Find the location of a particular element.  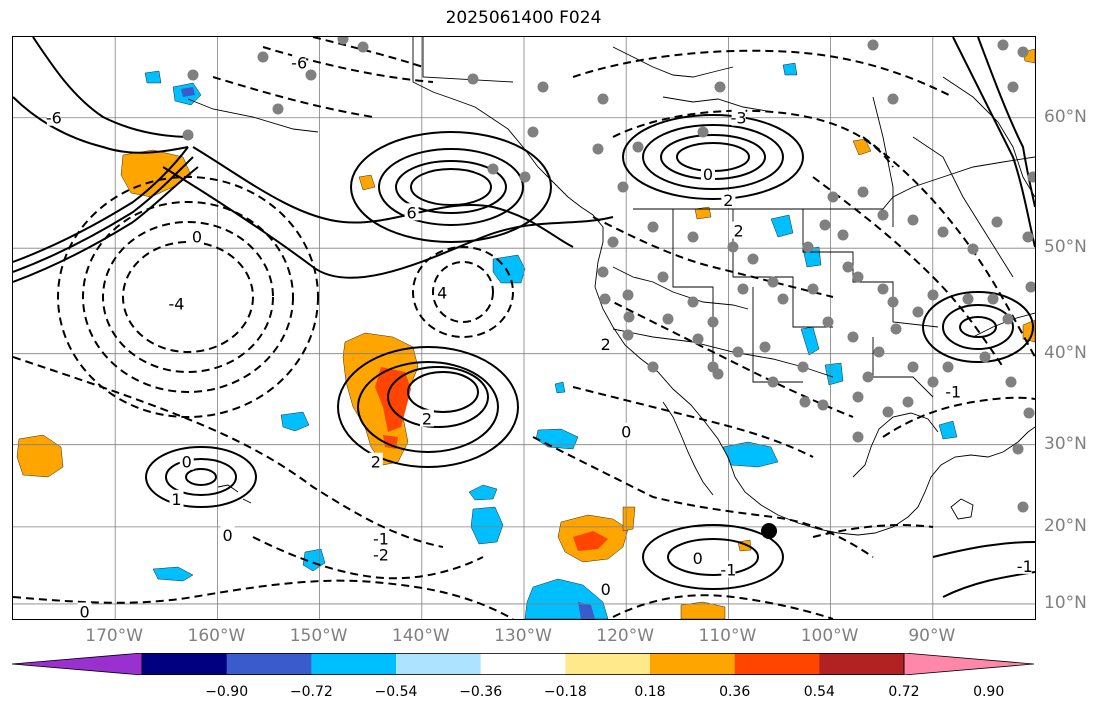

colorbar-extend-high is located at coordinates (968, 664).